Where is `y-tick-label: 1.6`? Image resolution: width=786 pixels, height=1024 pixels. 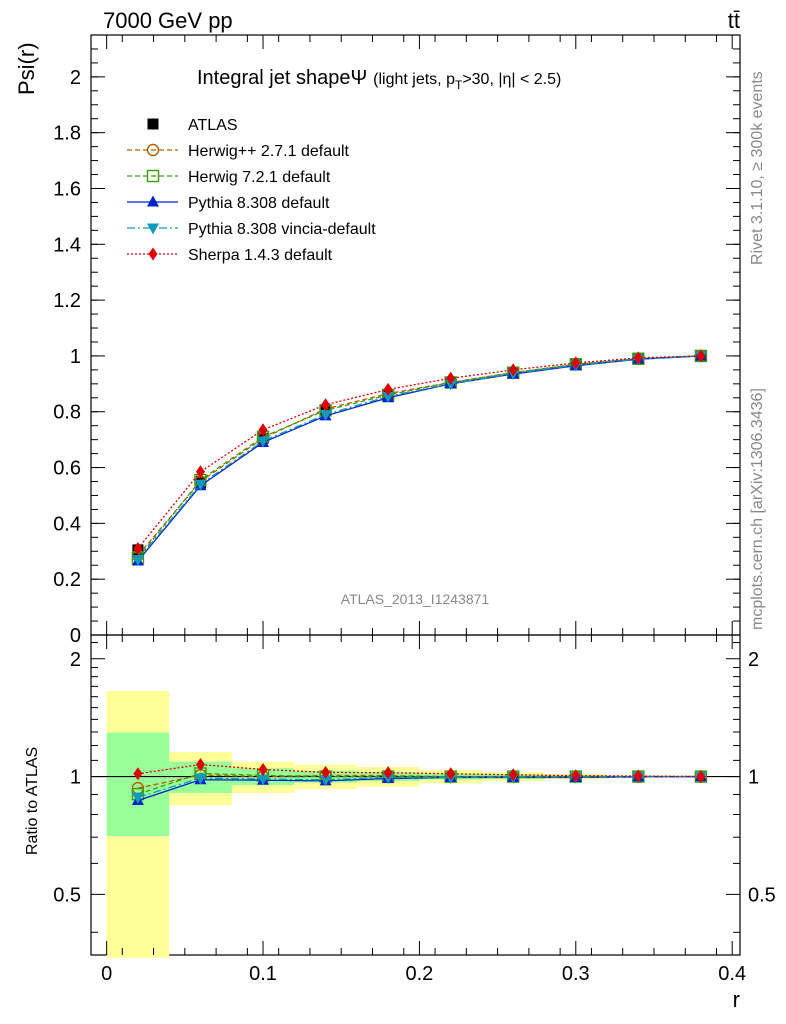 y-tick-label: 1.6 is located at coordinates (67, 189).